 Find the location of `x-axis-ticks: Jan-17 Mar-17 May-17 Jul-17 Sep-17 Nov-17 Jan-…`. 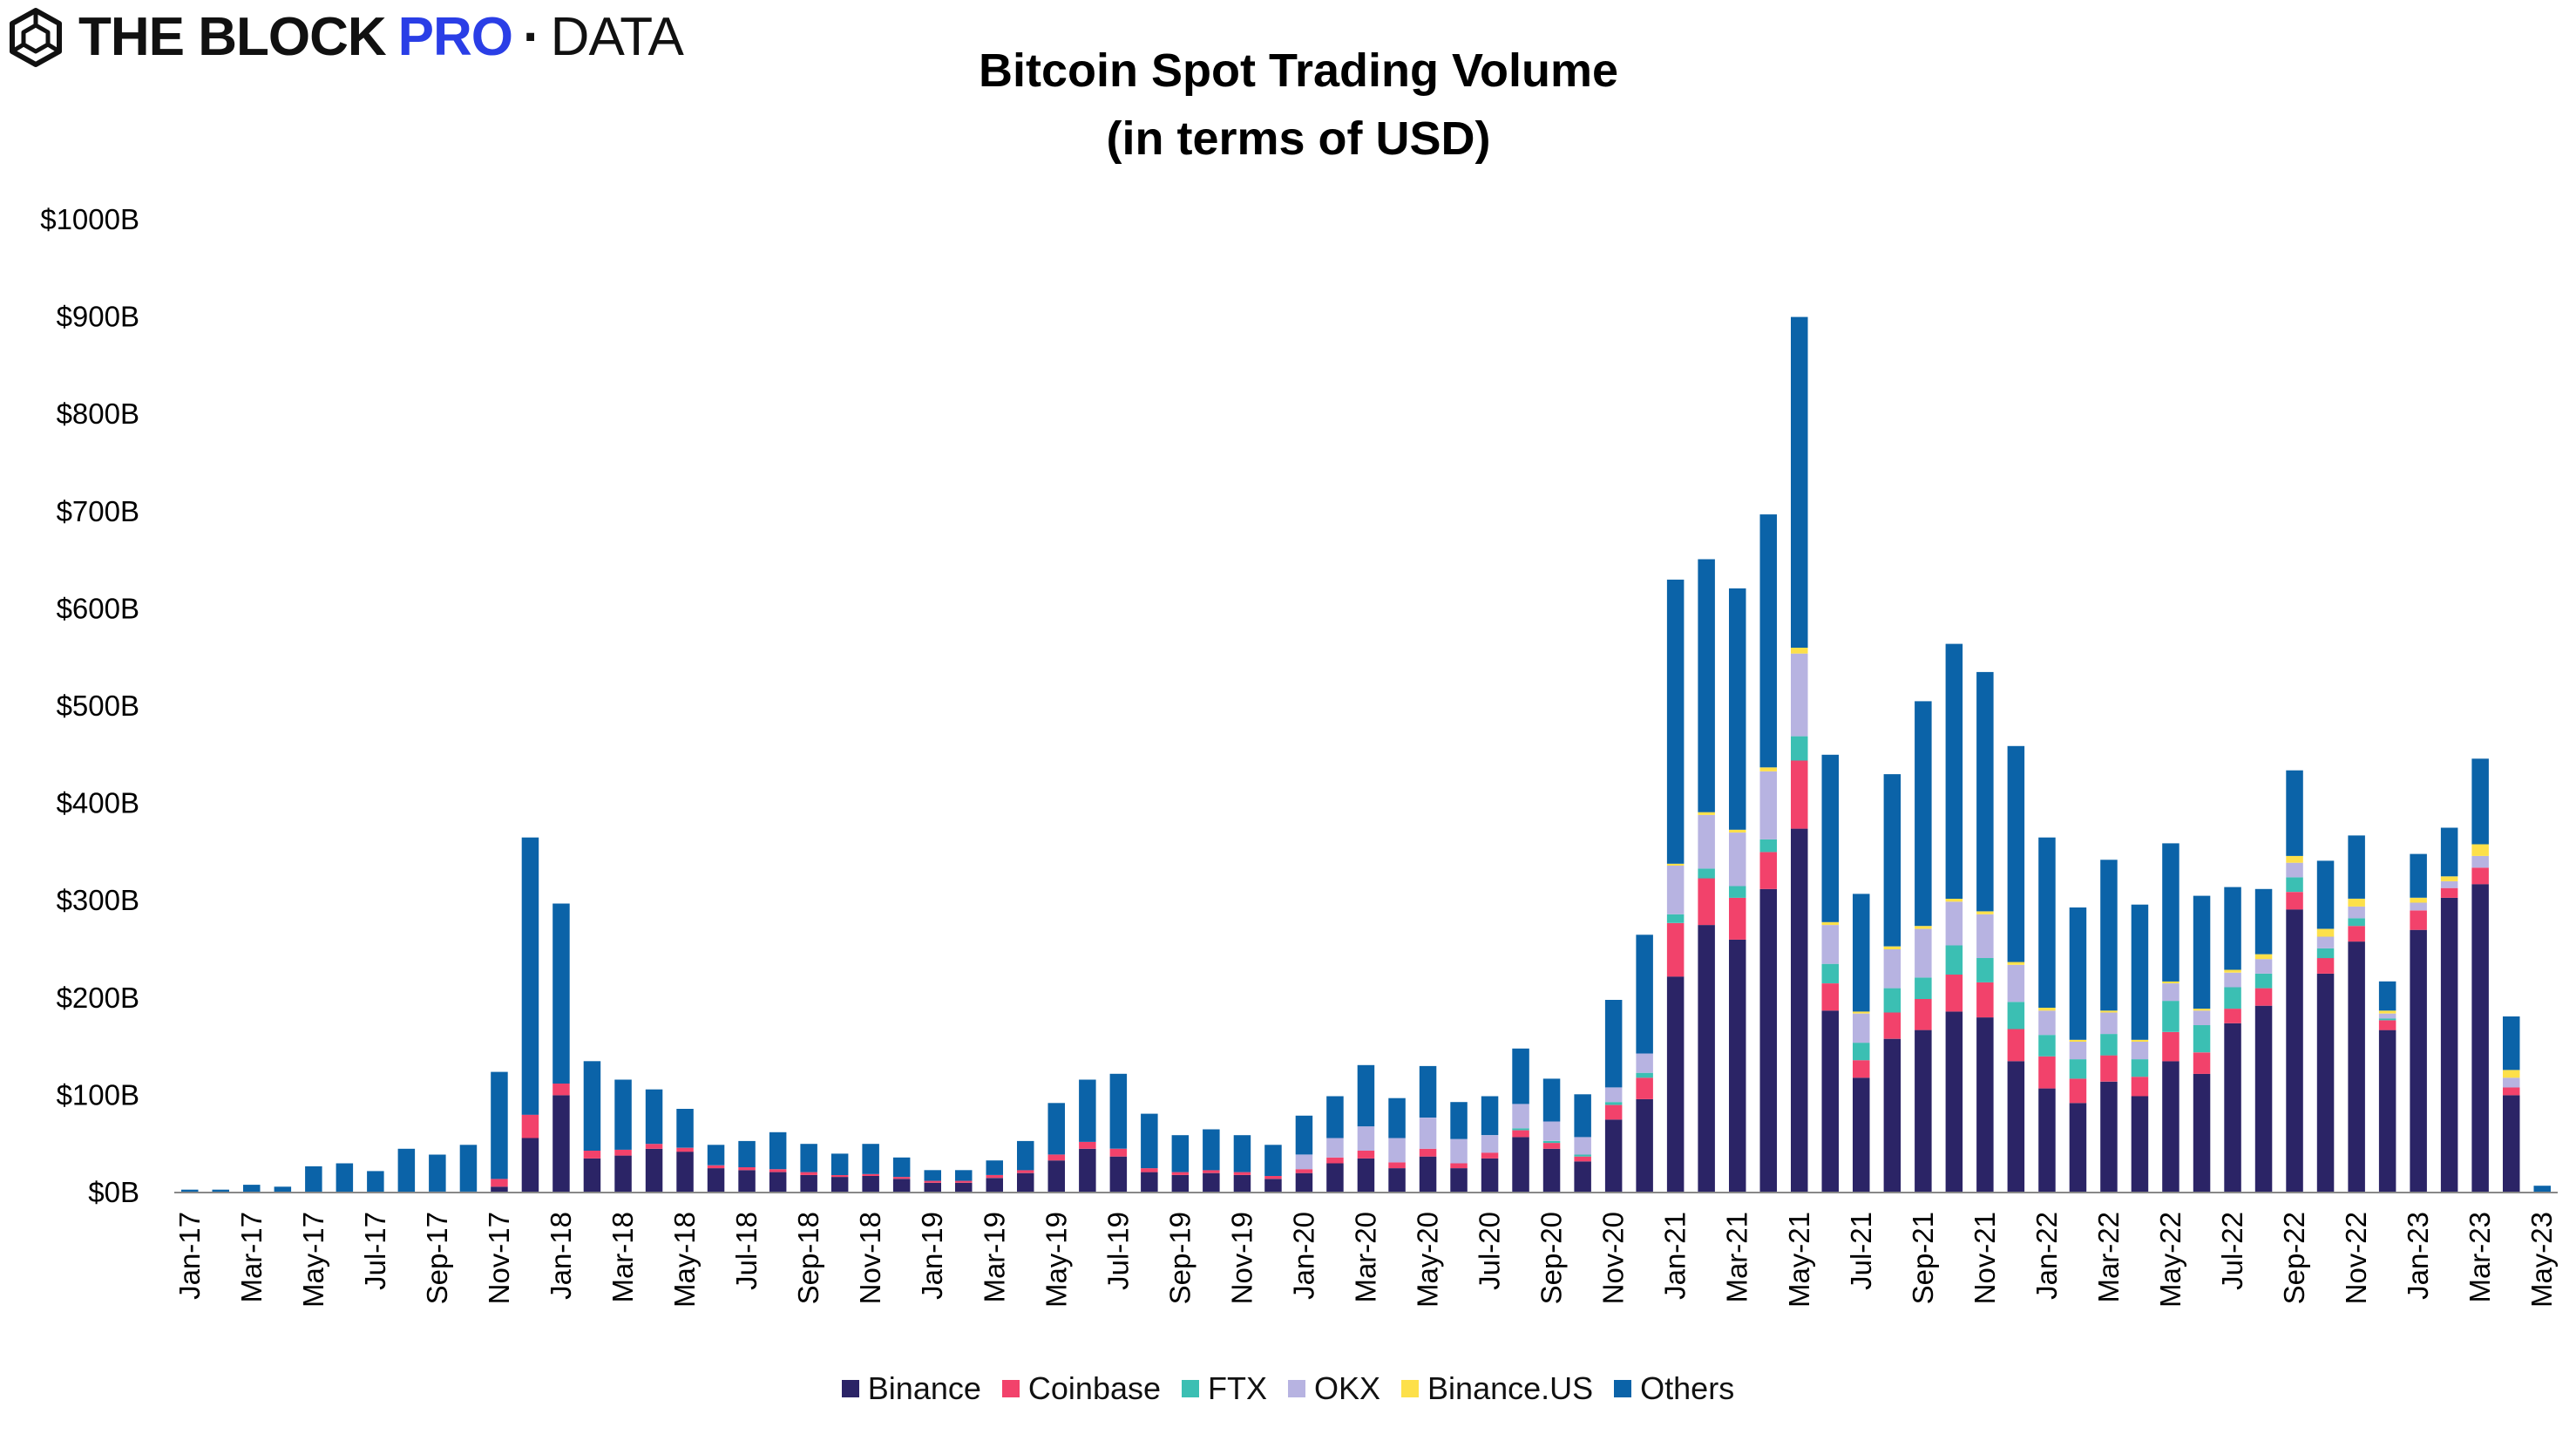

x-axis-ticks: Jan-17 Mar-17 May-17 Jul-17 Sep-17 Nov-17 Jan-… is located at coordinates (1366, 1260).